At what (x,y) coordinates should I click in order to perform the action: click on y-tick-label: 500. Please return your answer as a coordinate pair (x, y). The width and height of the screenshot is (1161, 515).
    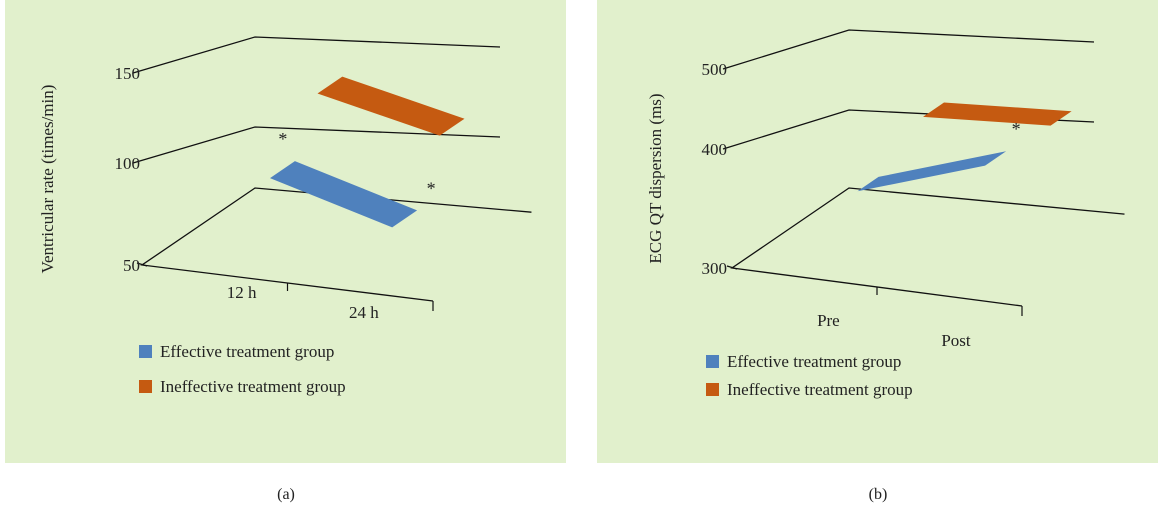
    Looking at the image, I should click on (715, 69).